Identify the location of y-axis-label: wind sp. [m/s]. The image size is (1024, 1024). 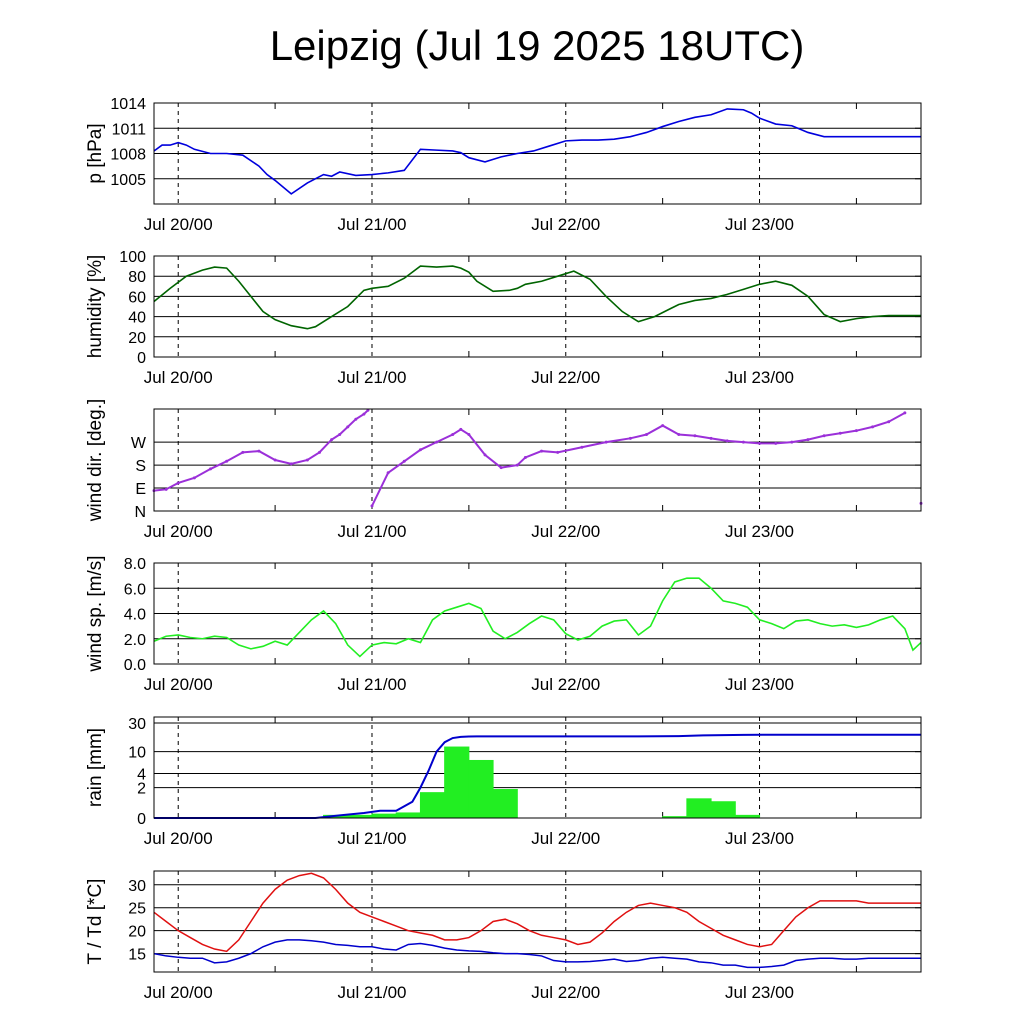
(95, 613).